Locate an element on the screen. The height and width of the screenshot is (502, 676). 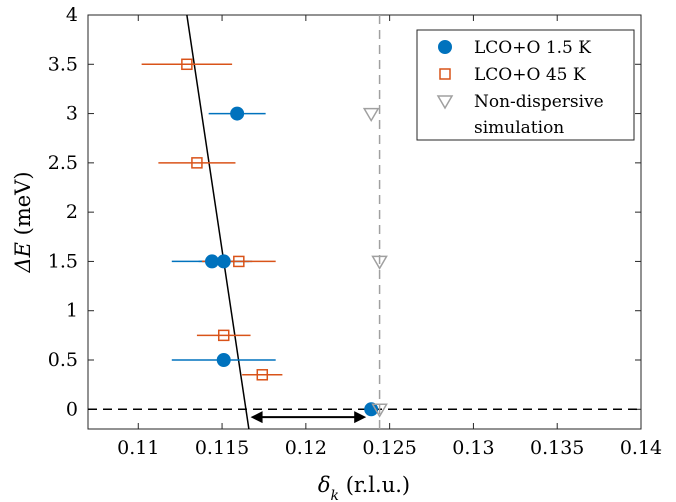
x-tick-label: 0.11 is located at coordinates (138, 448).